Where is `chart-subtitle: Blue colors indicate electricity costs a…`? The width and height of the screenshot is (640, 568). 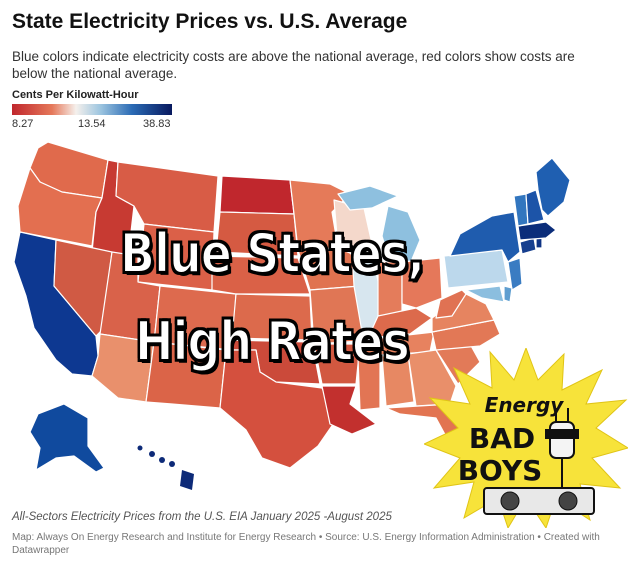 chart-subtitle: Blue colors indicate electricity costs a… is located at coordinates (293, 65).